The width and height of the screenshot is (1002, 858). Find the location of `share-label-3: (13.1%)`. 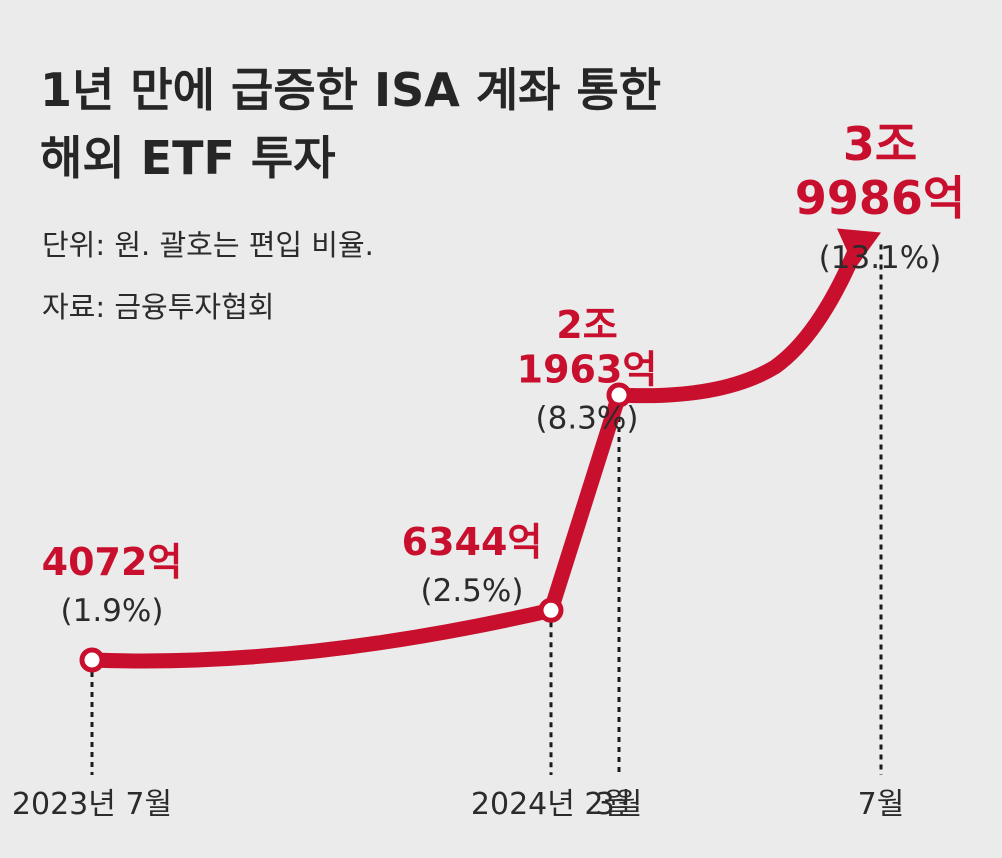

share-label-3: (13.1%) is located at coordinates (880, 258).